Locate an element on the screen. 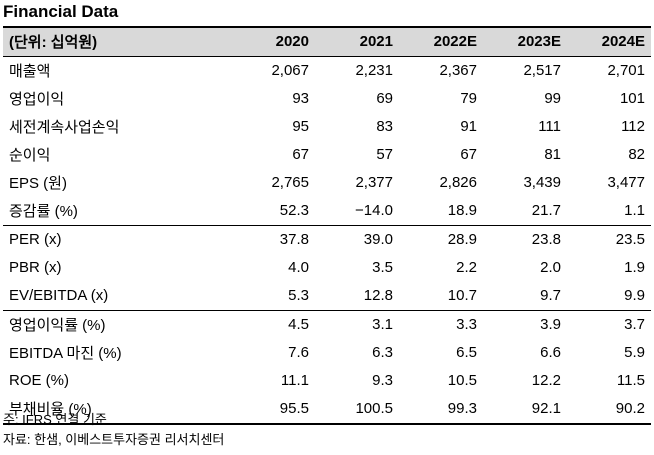  footnotes: 주: IFRS 연결 기준 자료: 한샘, 이베스트투자증권 리서치센터 is located at coordinates (113, 430).